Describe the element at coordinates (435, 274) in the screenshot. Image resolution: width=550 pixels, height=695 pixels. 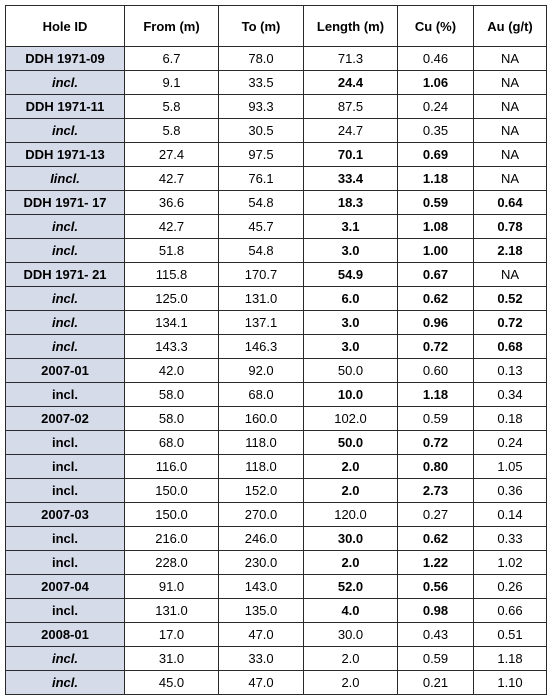
I see `cu-cell: 0.67` at that location.